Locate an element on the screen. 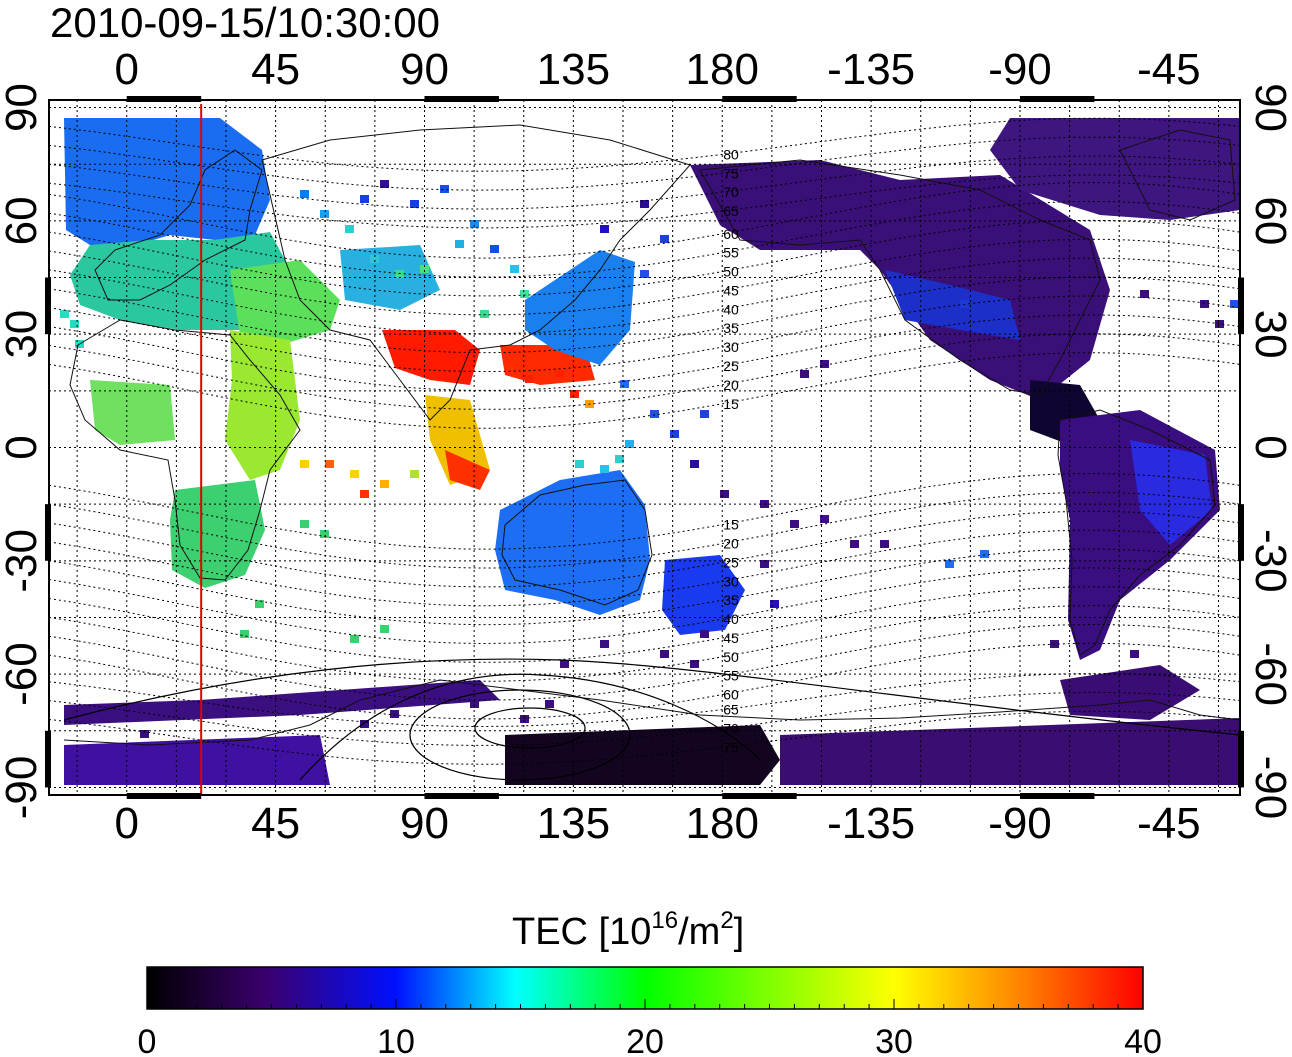  magnetic-contour-label-7: 45 is located at coordinates (731, 290).